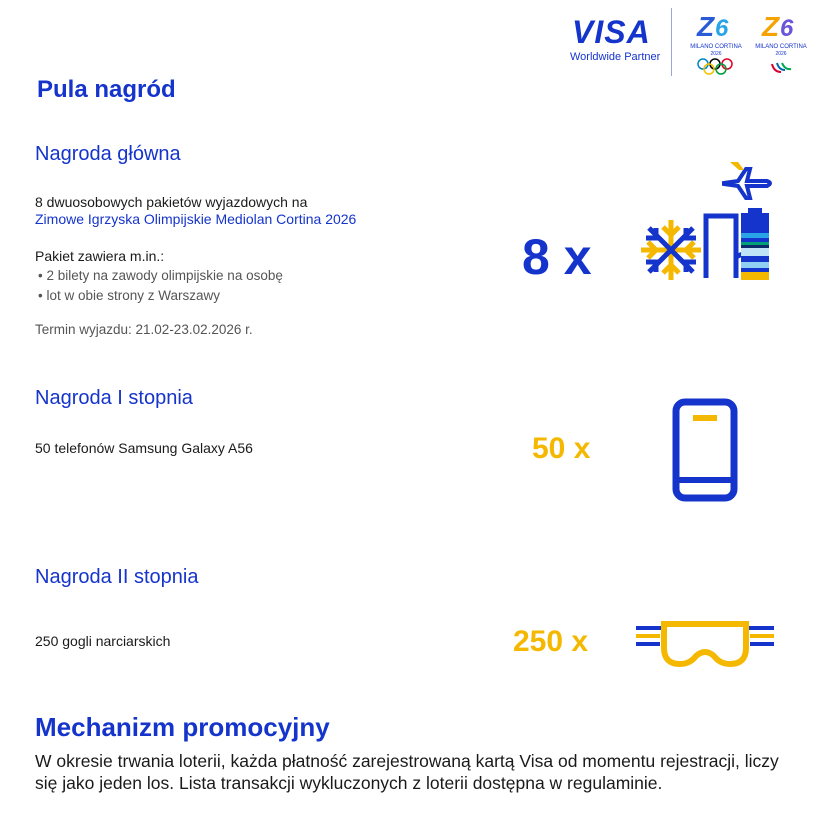 This screenshot has height=815, width=838. I want to click on second-prize-heading: Nagroda II stopnia, so click(117, 577).